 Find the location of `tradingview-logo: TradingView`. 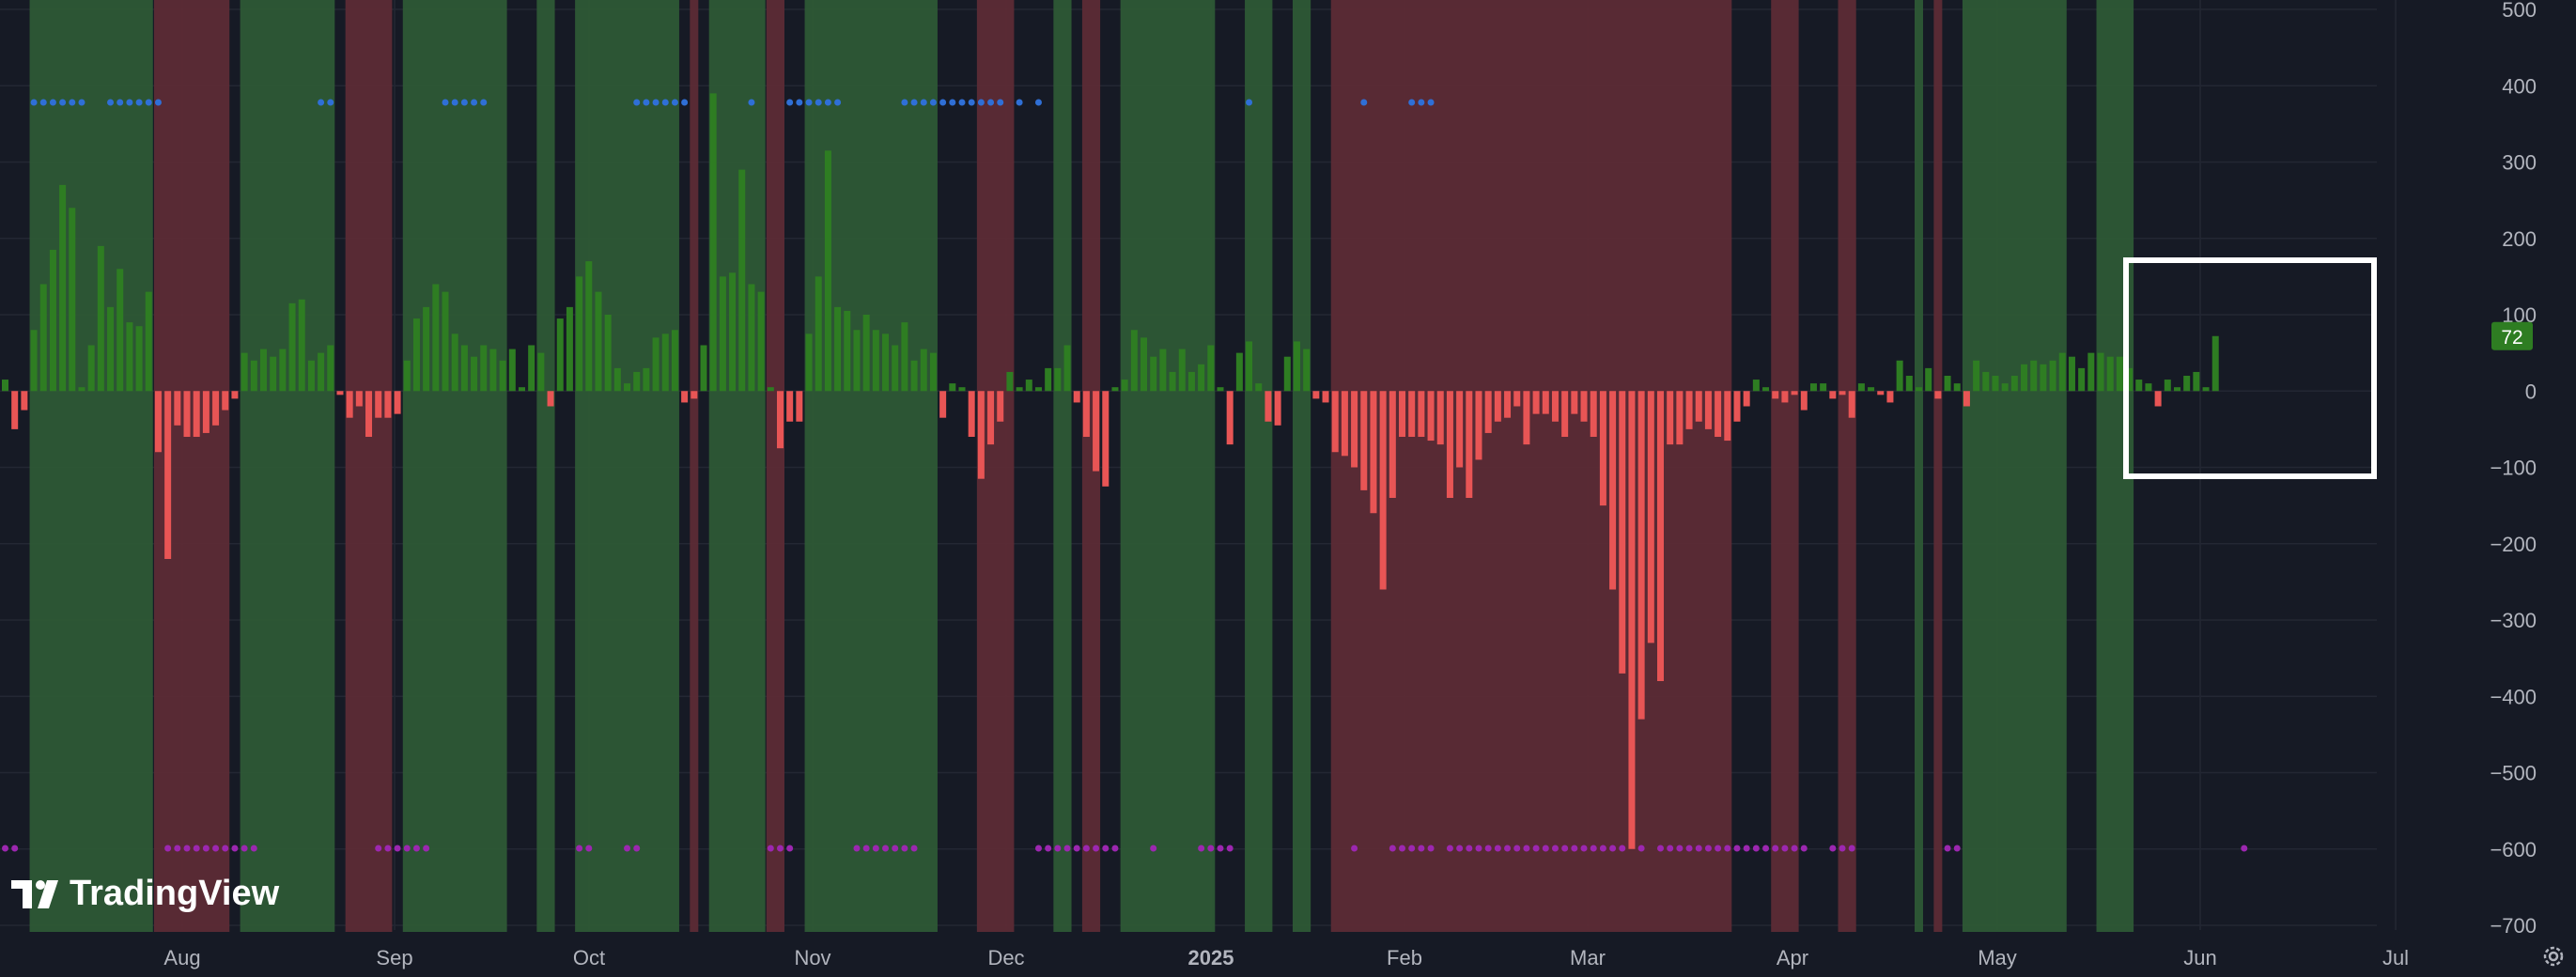

tradingview-logo: TradingView is located at coordinates (145, 894).